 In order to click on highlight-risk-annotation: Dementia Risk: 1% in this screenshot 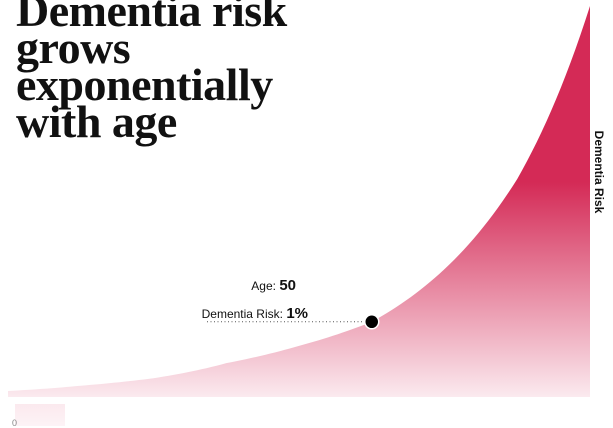, I will do `click(255, 313)`.